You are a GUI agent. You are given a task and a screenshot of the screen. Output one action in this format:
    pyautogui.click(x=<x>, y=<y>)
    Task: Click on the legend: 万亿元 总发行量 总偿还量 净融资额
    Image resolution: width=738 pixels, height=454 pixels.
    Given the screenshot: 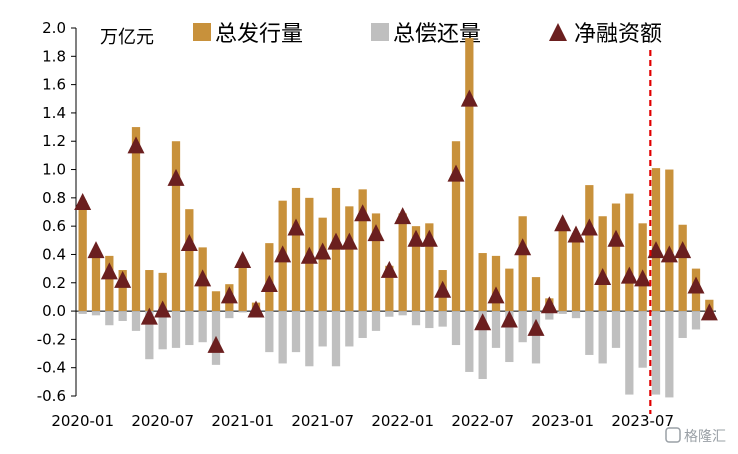 What is the action you would take?
    pyautogui.click(x=381, y=35)
    